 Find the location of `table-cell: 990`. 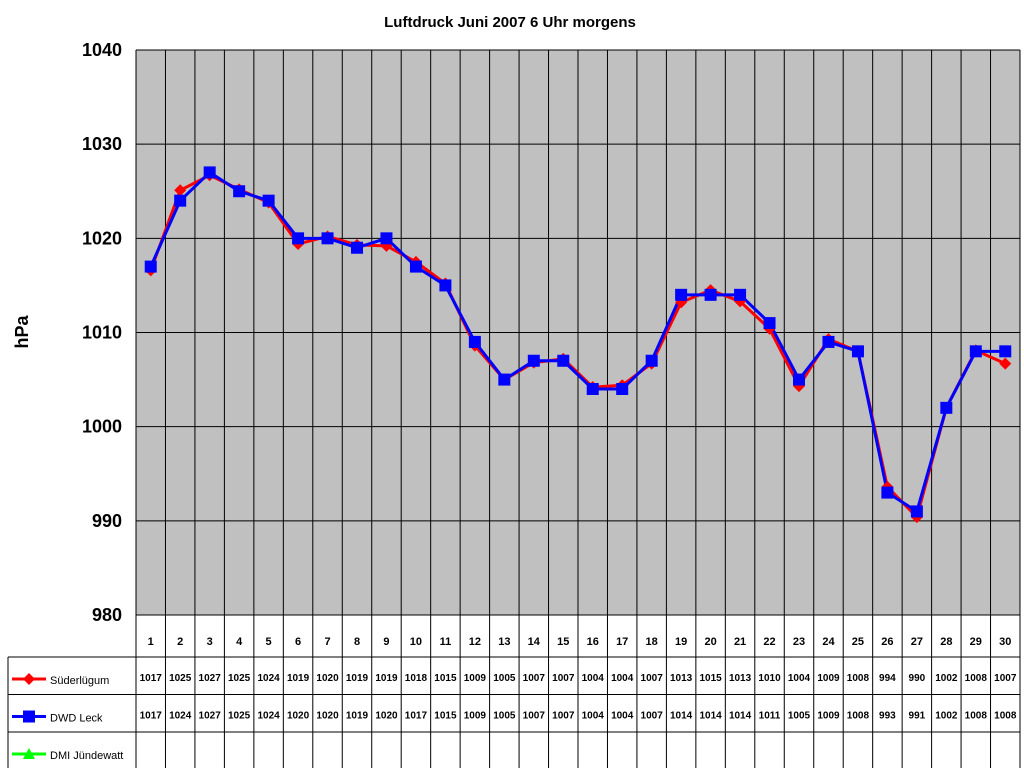

table-cell: 990 is located at coordinates (917, 678).